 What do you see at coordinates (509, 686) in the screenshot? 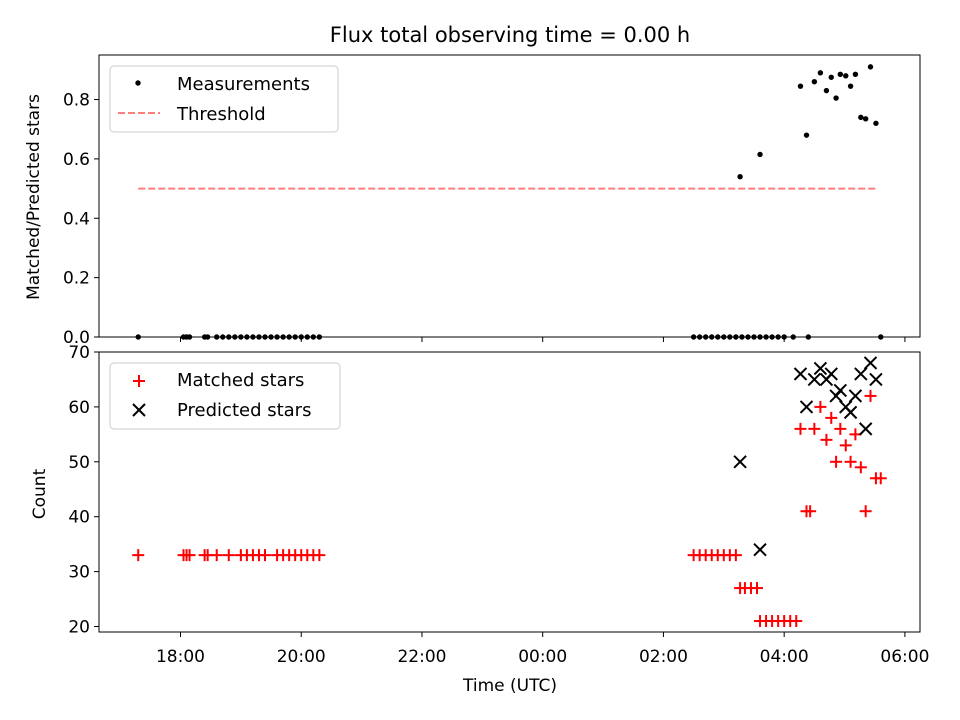
I see `x-axis-label: Time (UTC)` at bounding box center [509, 686].